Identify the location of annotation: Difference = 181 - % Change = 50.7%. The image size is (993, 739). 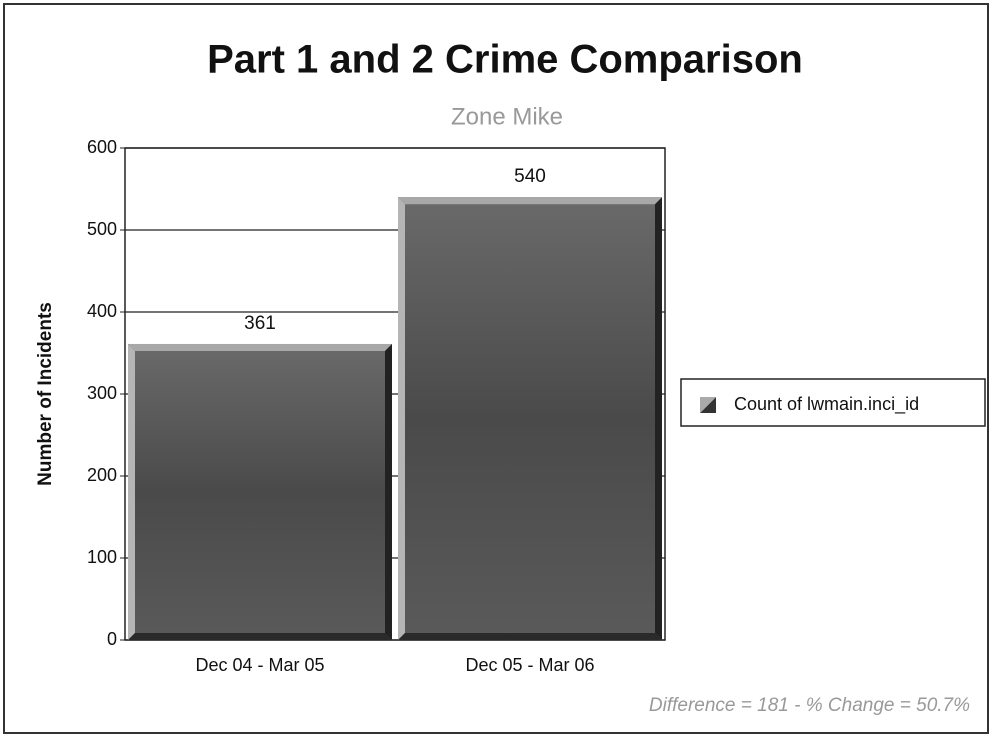
(809, 705).